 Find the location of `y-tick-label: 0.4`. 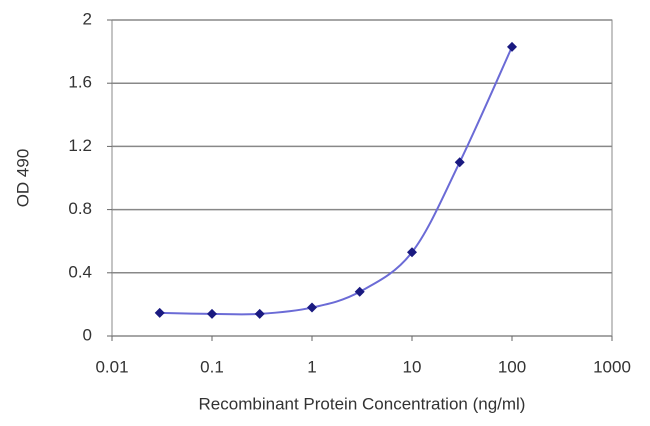

y-tick-label: 0.4 is located at coordinates (80, 271).